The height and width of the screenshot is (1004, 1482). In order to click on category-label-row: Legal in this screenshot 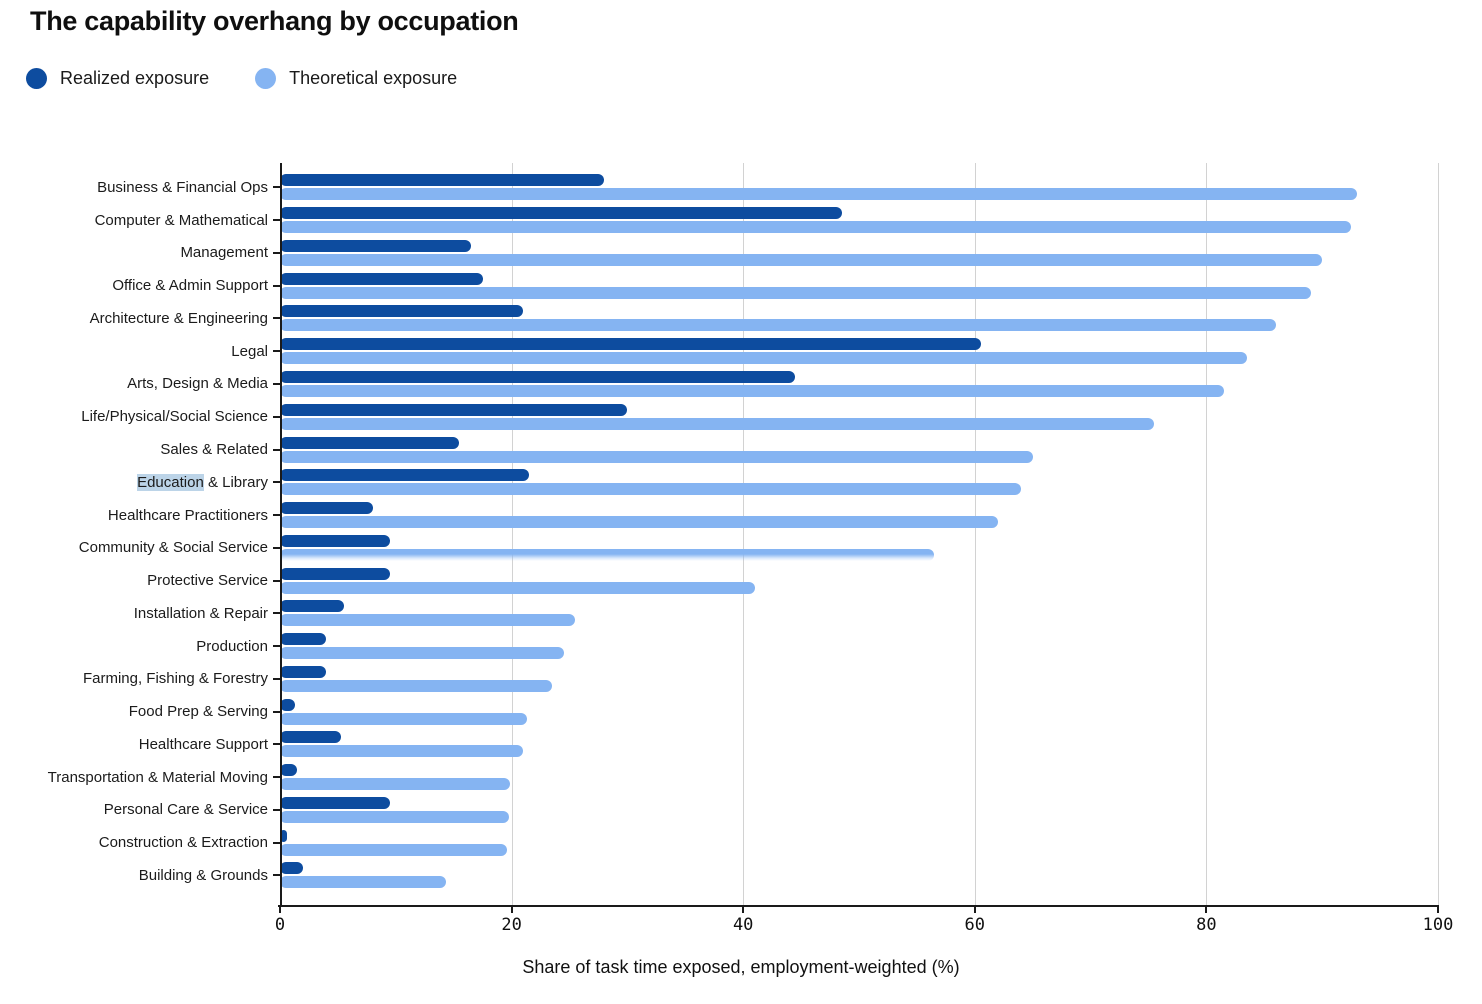, I will do `click(140, 351)`.